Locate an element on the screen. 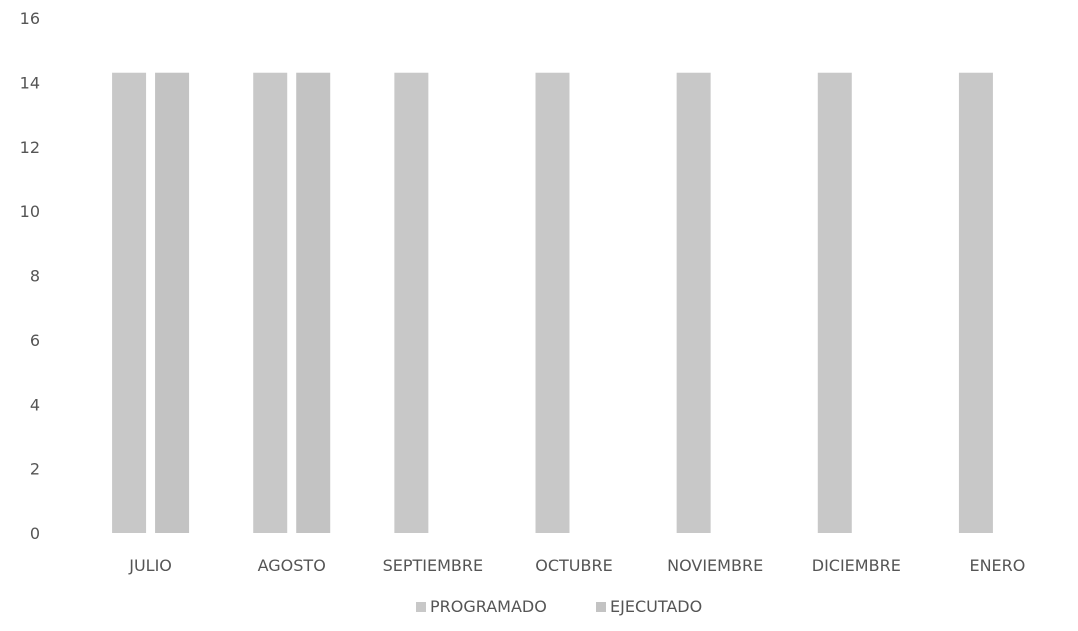 This screenshot has width=1078, height=631. y-tick-label: 10 is located at coordinates (30, 211).